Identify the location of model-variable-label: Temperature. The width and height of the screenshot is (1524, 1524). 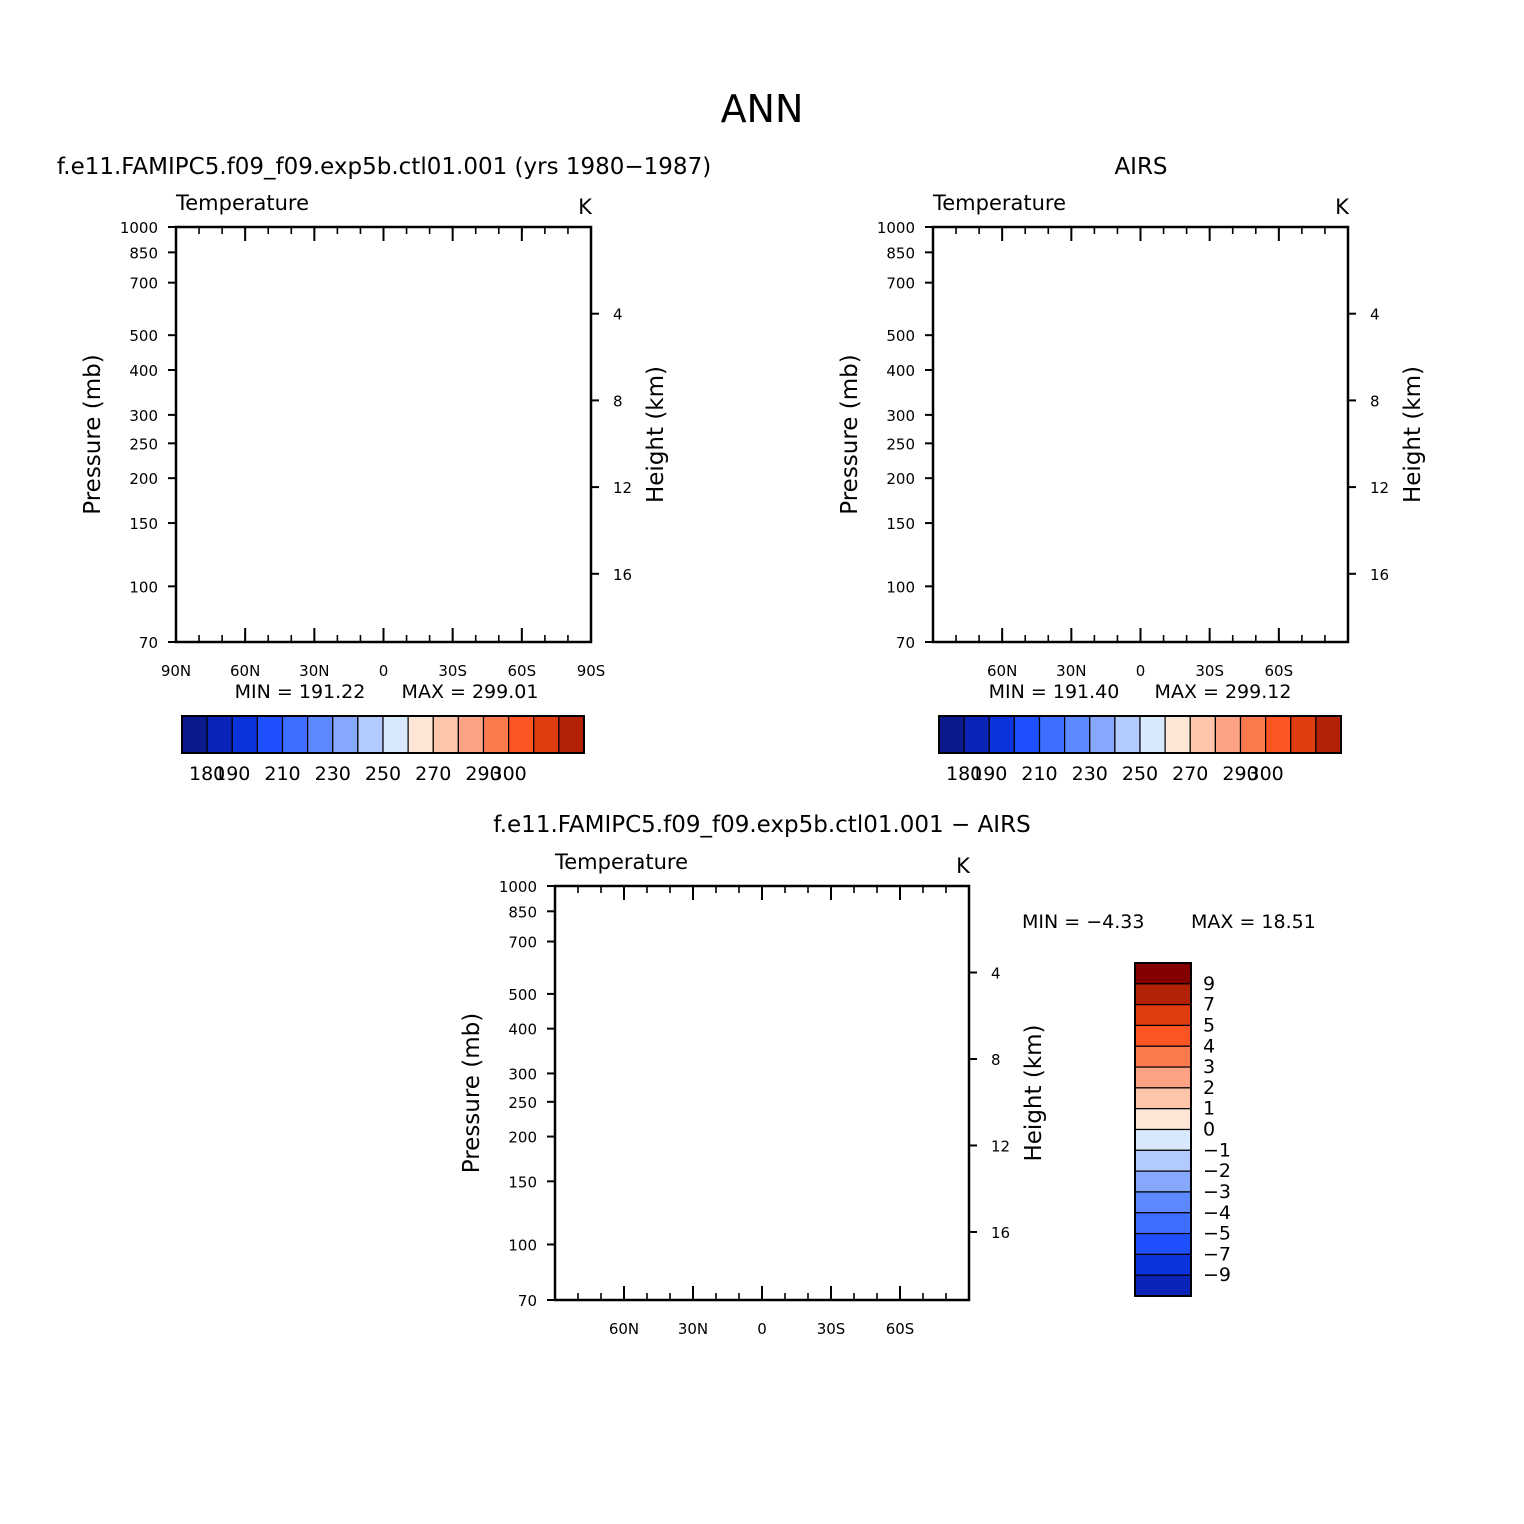
(242, 203).